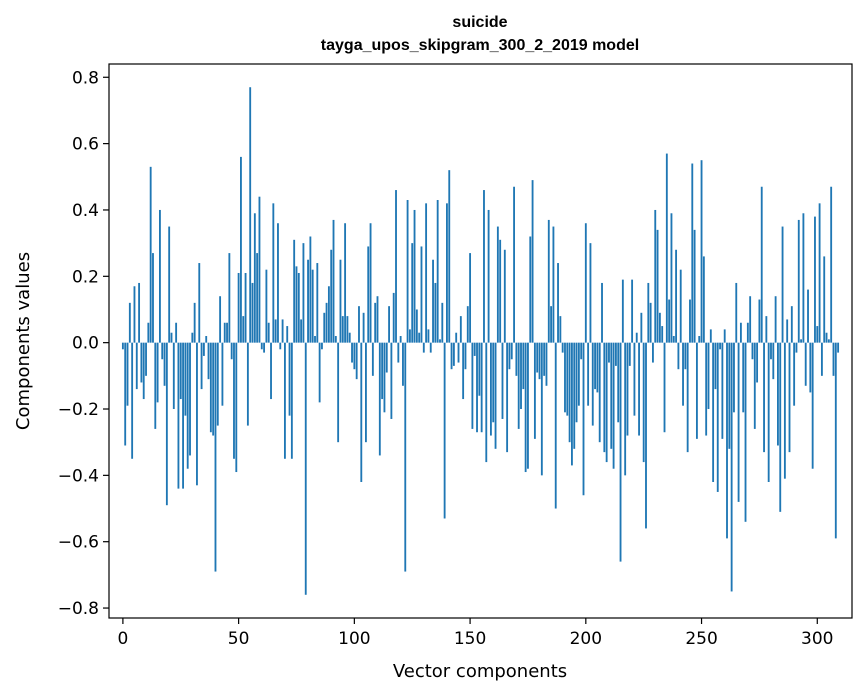  What do you see at coordinates (470, 639) in the screenshot?
I see `x-tick-label: 150` at bounding box center [470, 639].